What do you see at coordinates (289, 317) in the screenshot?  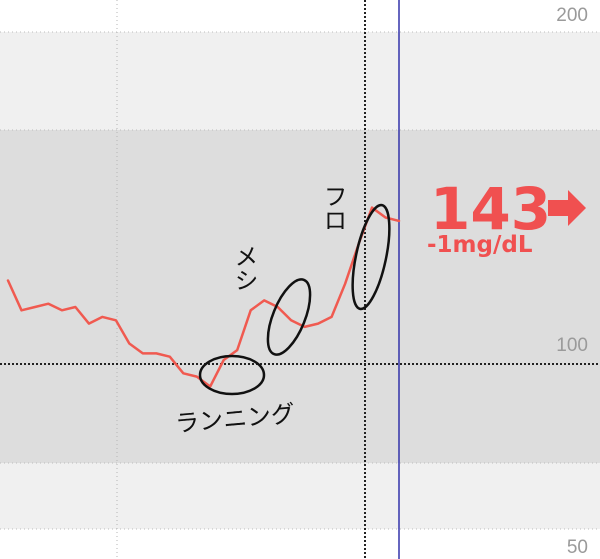 I see `annotation-circle-meal` at bounding box center [289, 317].